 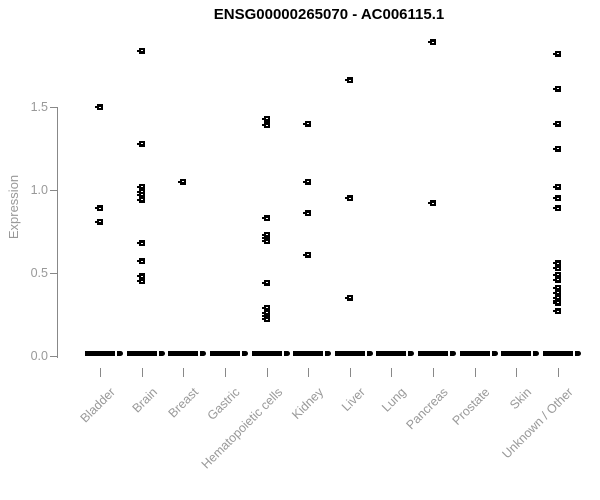 I want to click on y-axis-line, so click(x=57, y=232).